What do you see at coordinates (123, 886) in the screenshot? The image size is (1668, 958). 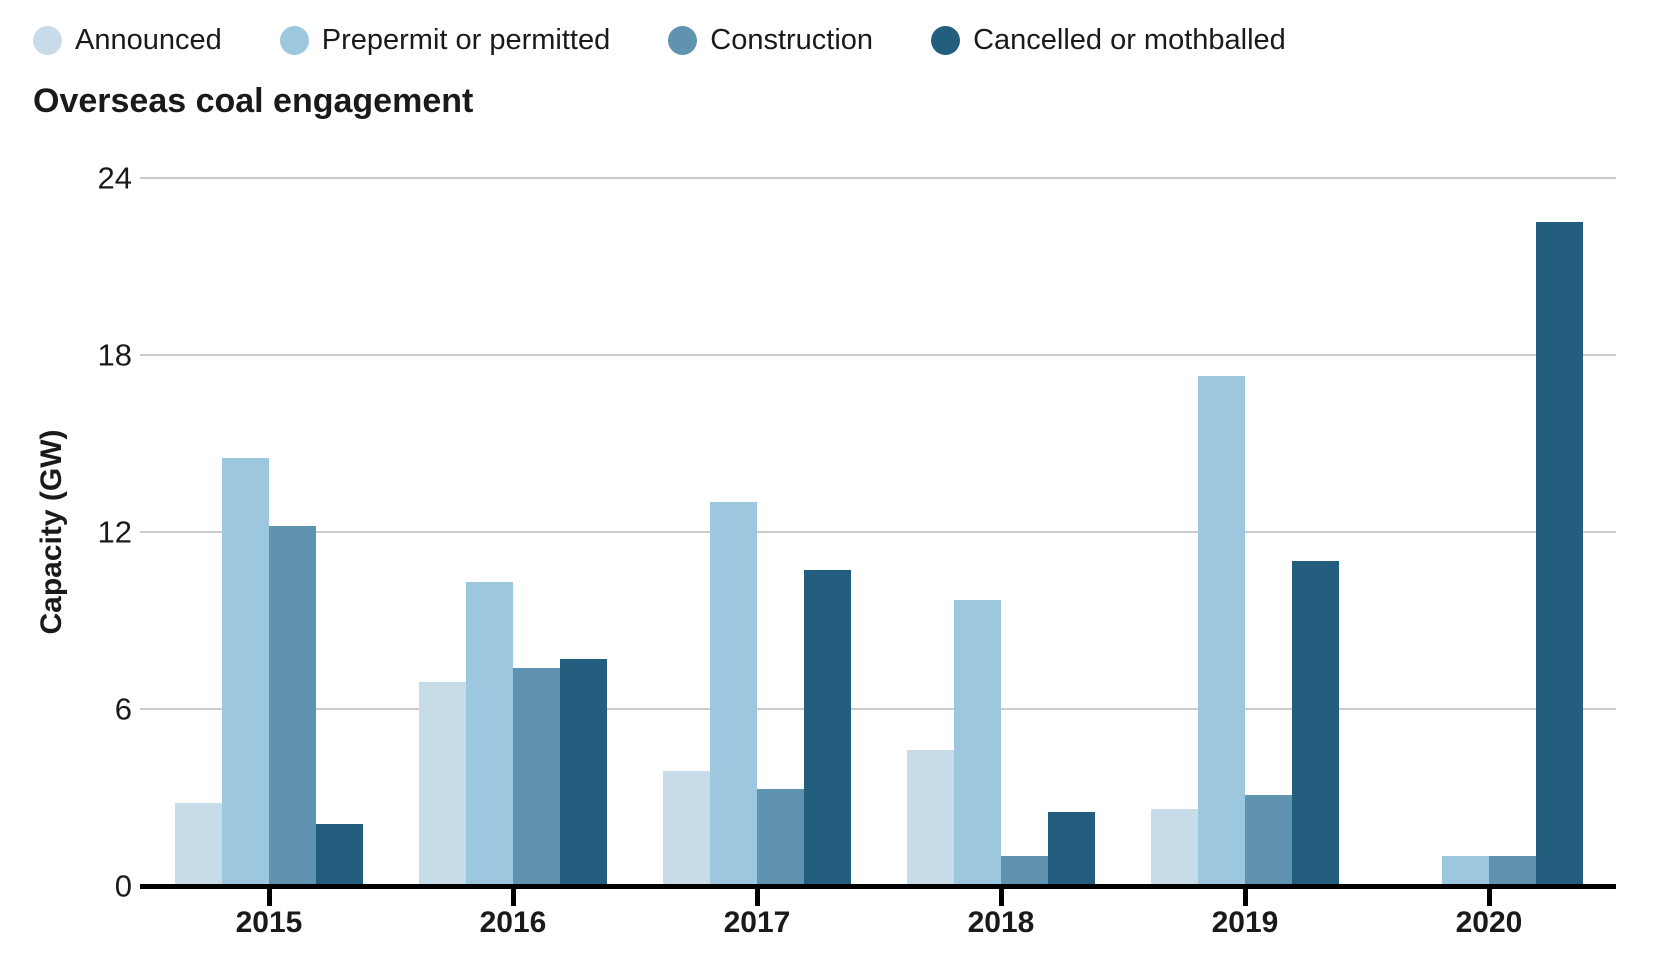 I see `y-tick-label-0: 0` at bounding box center [123, 886].